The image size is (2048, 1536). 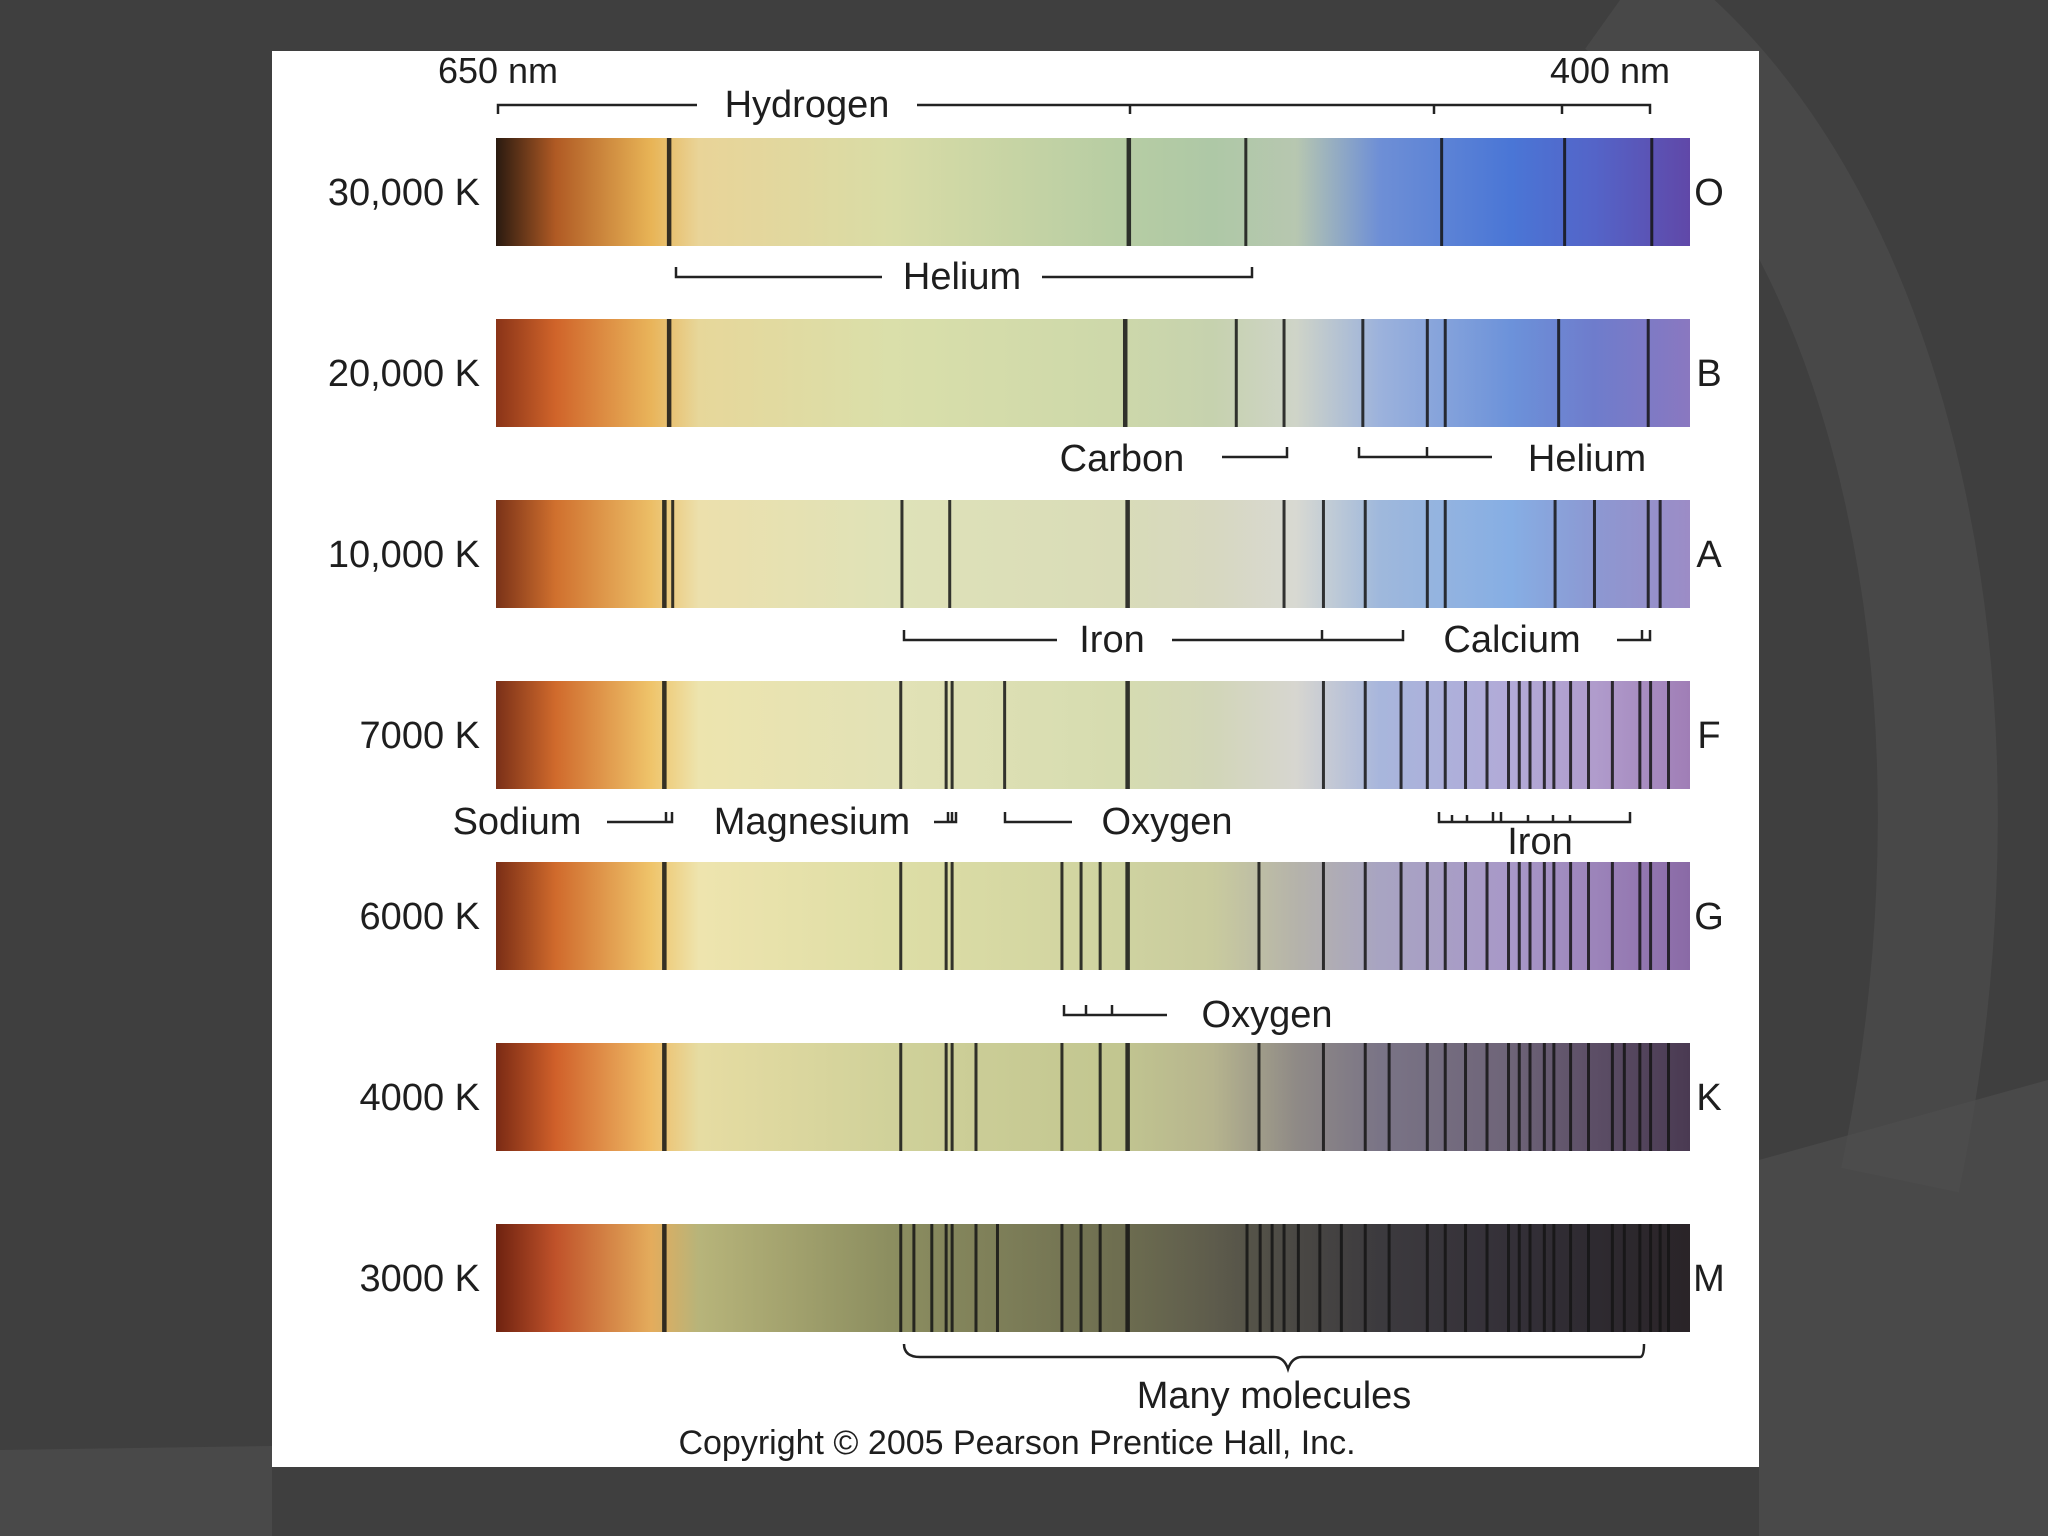 I want to click on label-many-molecules: Many molecules, so click(x=1274, y=1396).